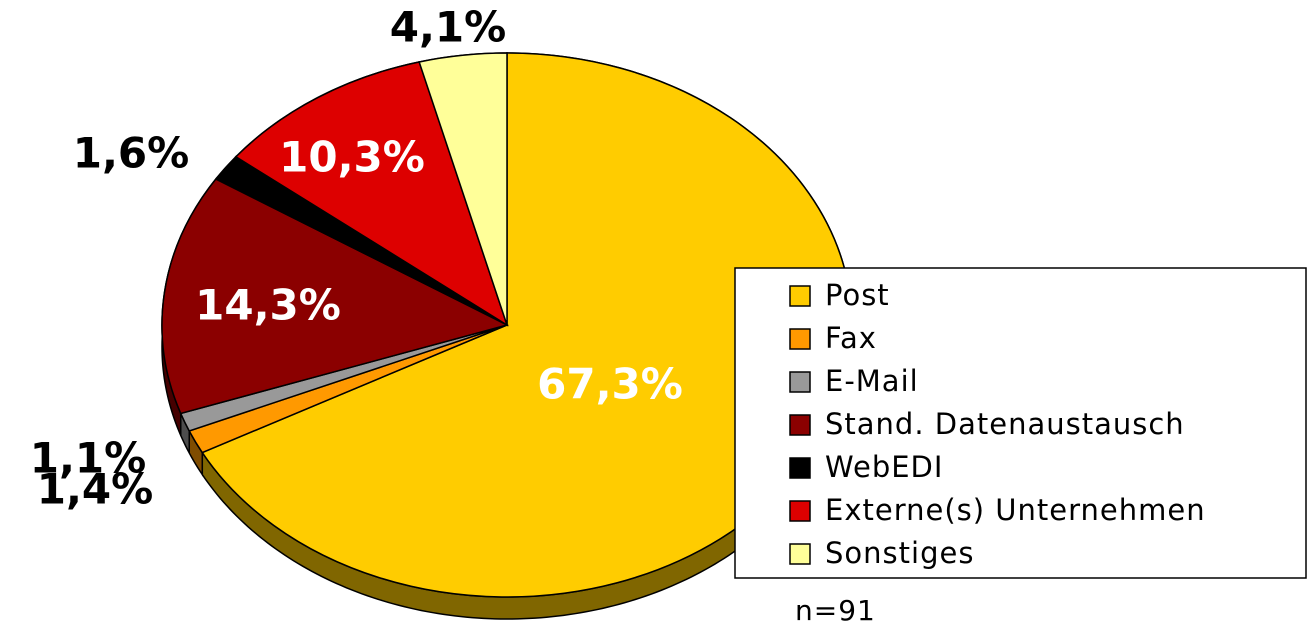  I want to click on legend-label: Externe(s) Unternehmen, so click(1015, 510).